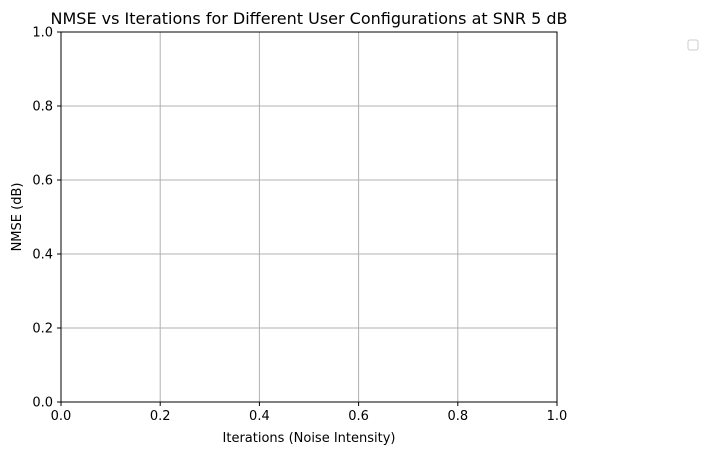  What do you see at coordinates (42, 107) in the screenshot?
I see `y-tick-label: 0.8` at bounding box center [42, 107].